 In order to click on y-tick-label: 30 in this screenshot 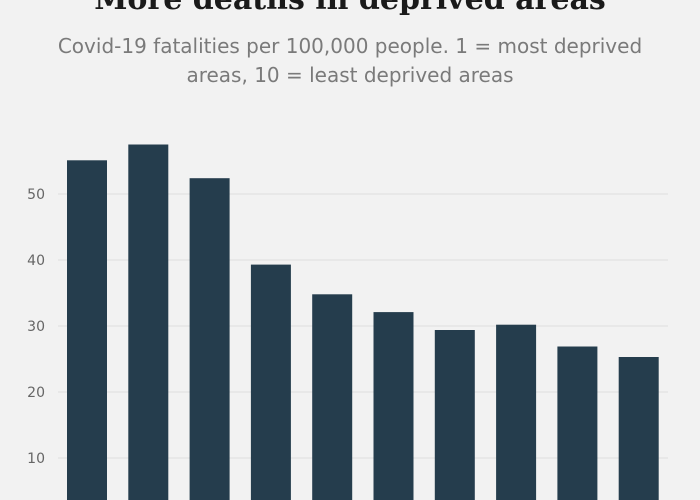, I will do `click(36, 327)`.